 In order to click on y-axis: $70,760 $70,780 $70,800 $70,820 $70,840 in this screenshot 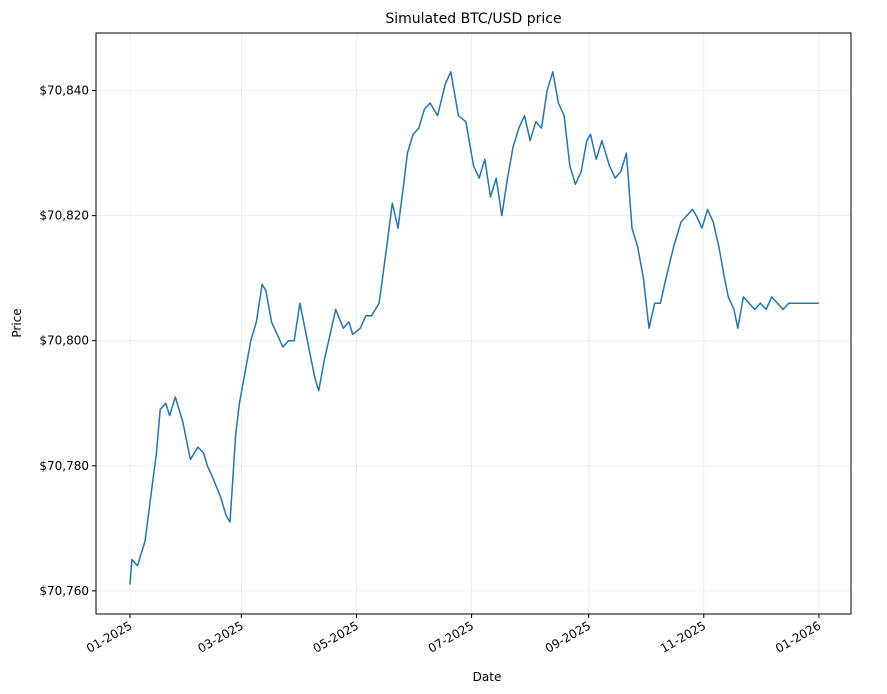, I will do `click(67, 341)`.